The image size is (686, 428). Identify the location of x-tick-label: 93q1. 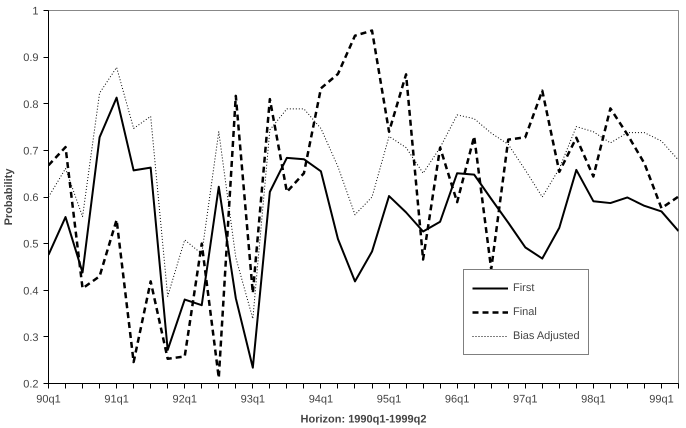
(253, 400).